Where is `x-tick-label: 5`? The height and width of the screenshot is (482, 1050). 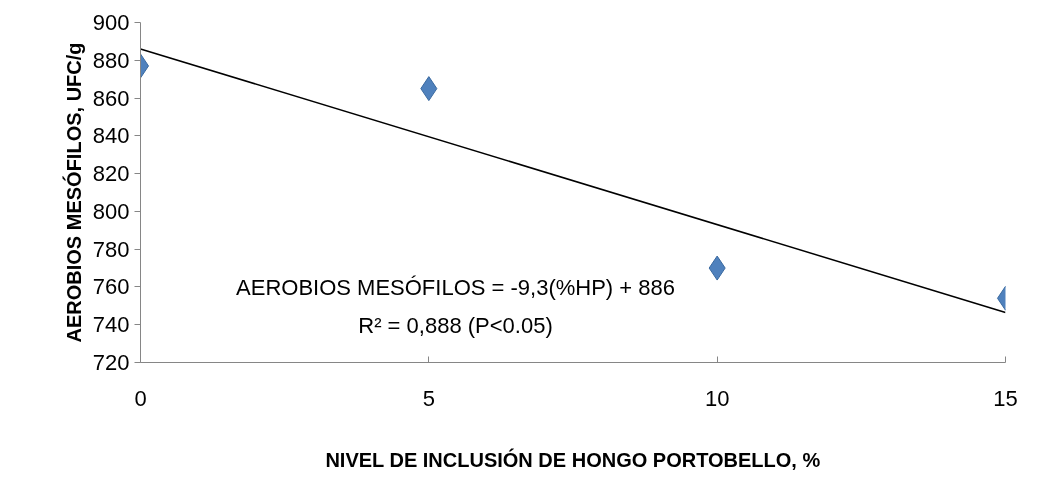 x-tick-label: 5 is located at coordinates (428, 398).